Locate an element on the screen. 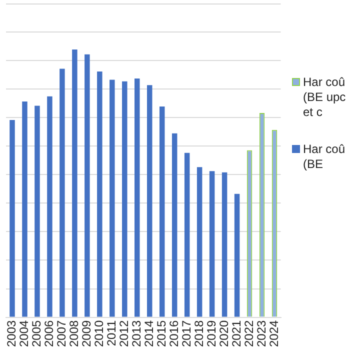 Image resolution: width=350 pixels, height=350 pixels. x-tick-label: 2005 is located at coordinates (37, 334).